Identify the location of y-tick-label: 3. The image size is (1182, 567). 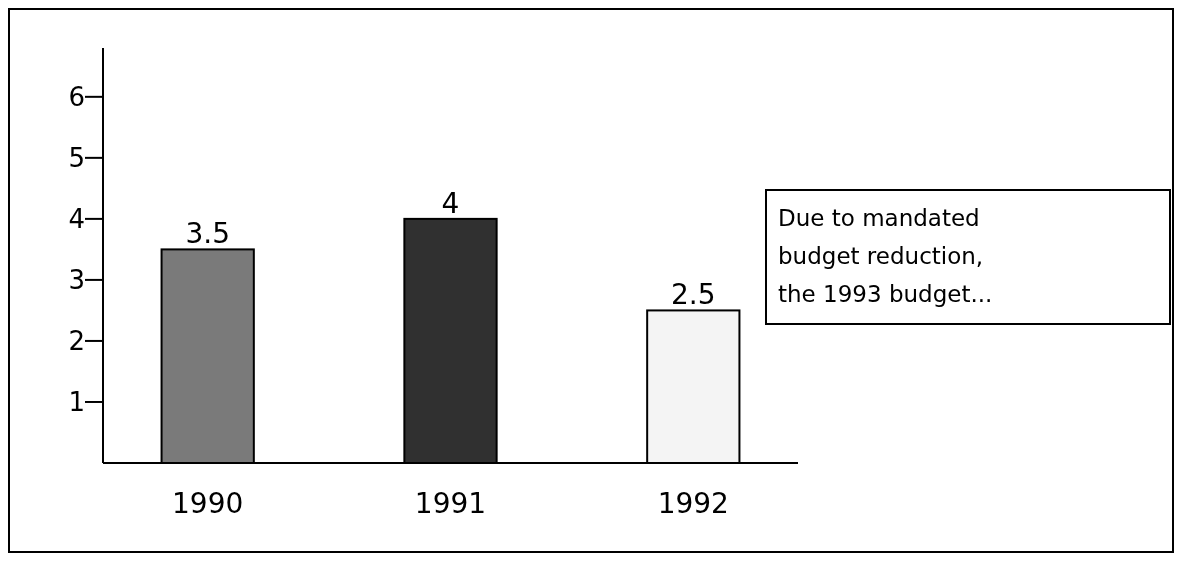
(76, 280).